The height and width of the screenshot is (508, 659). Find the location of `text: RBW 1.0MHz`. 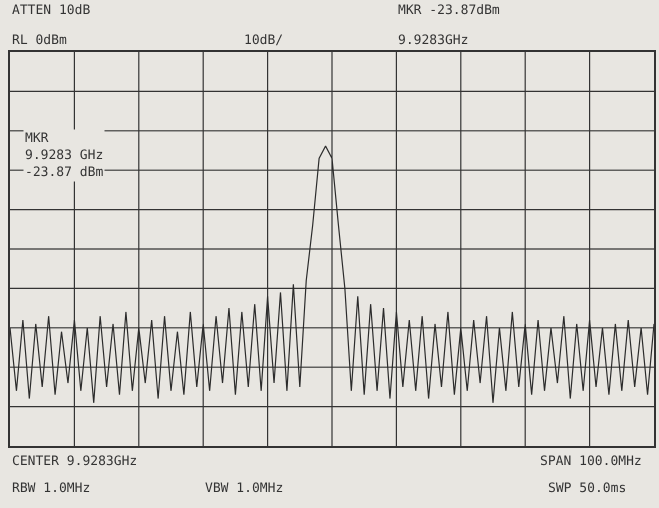

text: RBW 1.0MHz is located at coordinates (51, 488).